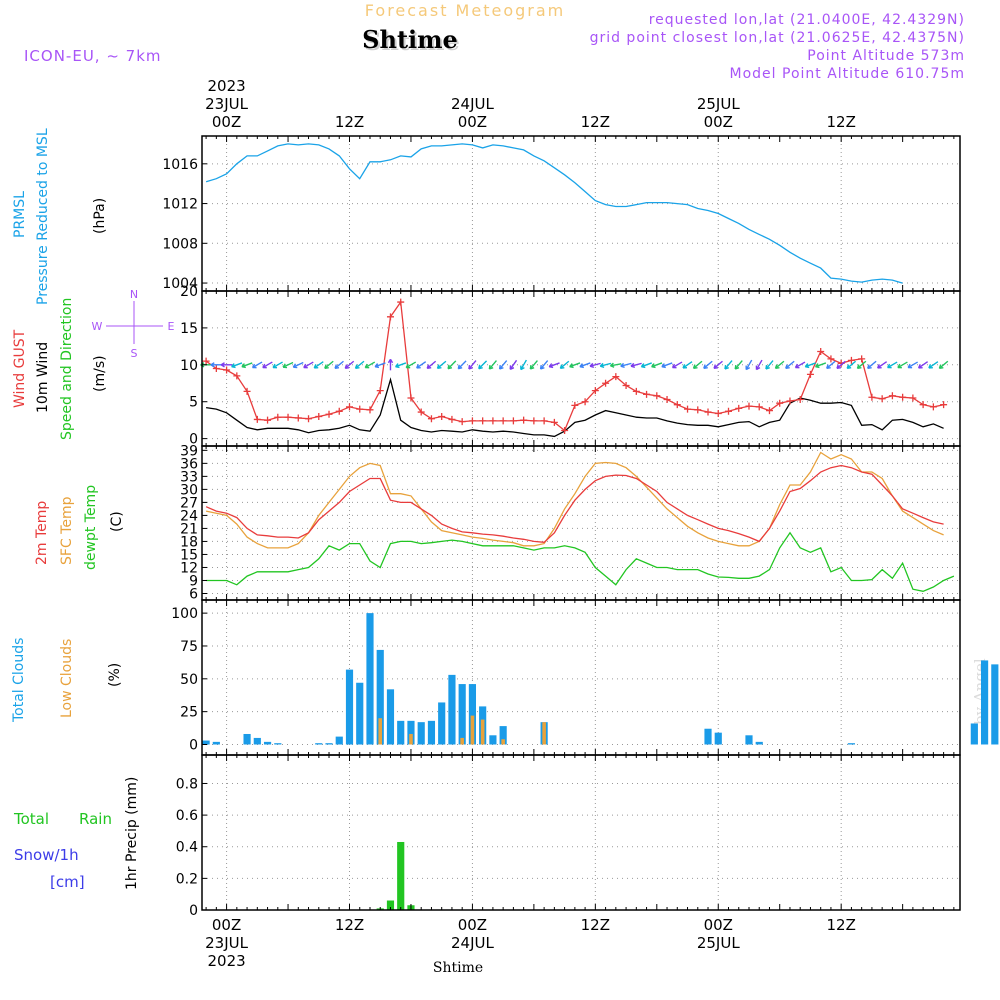 Image resolution: width=1000 pixels, height=1000 pixels. Describe the element at coordinates (575, 407) in the screenshot. I see `wind-line` at that location.